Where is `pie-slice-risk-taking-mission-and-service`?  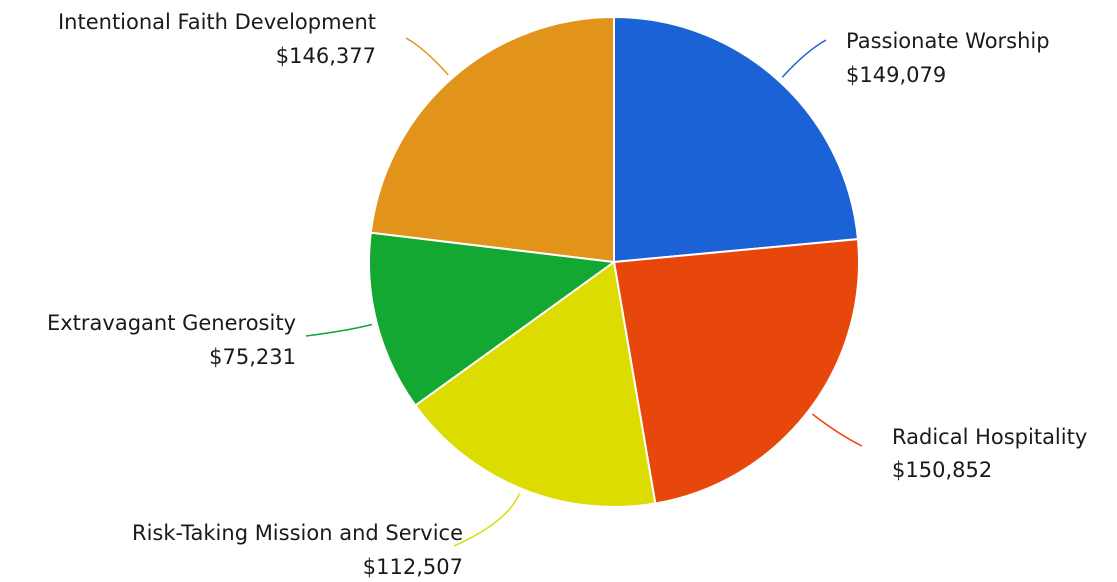 pie-slice-risk-taking-mission-and-service is located at coordinates (535, 384).